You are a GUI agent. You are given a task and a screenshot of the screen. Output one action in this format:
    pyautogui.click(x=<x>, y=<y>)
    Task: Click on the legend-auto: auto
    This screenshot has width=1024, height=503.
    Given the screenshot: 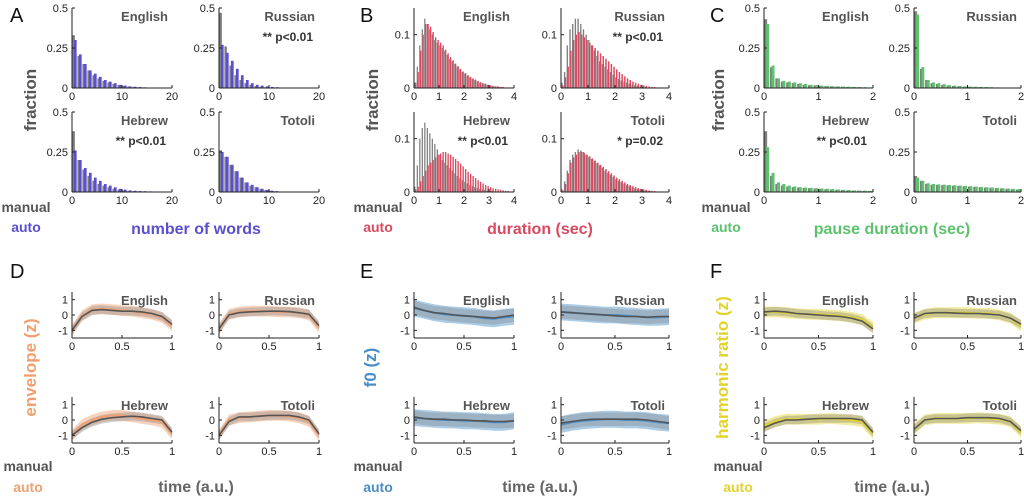 What is the action you would take?
    pyautogui.click(x=738, y=487)
    